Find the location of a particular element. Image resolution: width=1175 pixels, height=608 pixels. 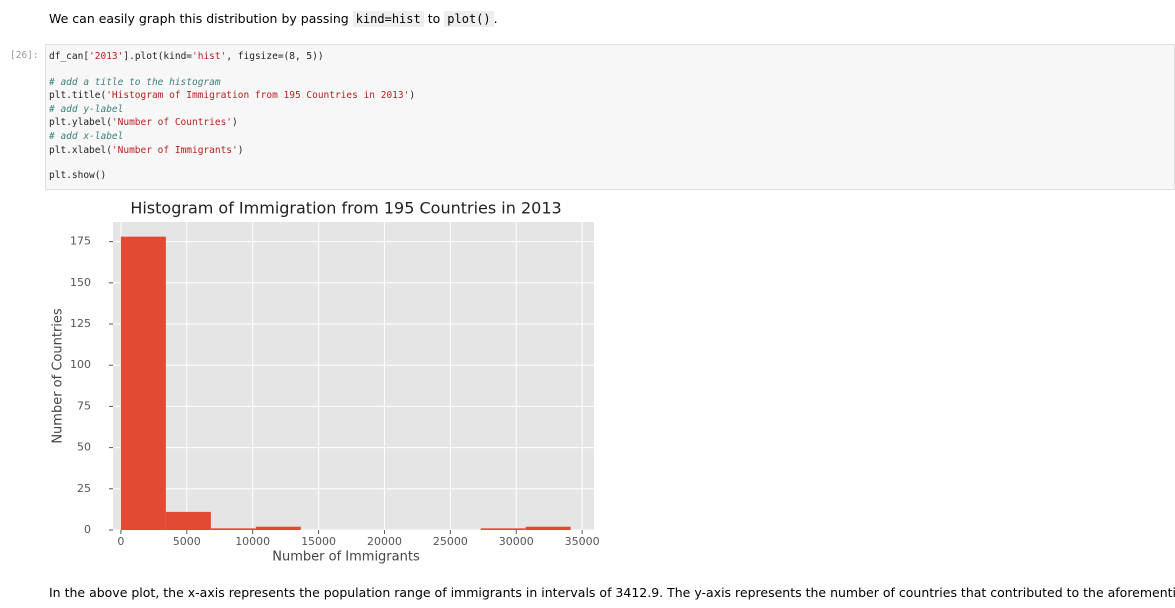

x-tick-label: 30000 is located at coordinates (516, 541).